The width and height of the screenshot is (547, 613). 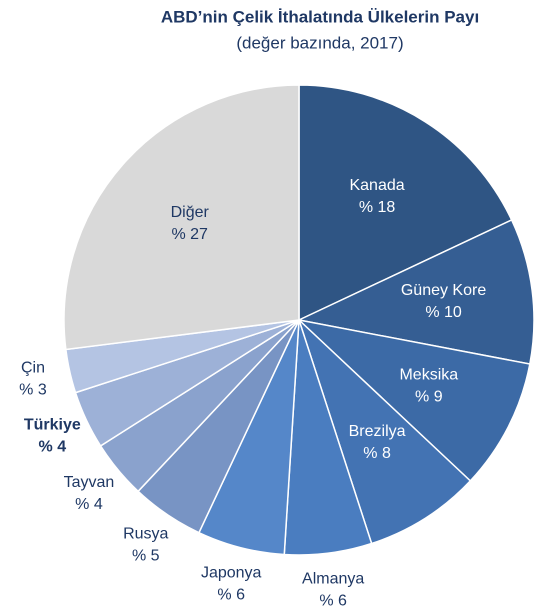 I want to click on slice-label: Çin, so click(x=33, y=368).